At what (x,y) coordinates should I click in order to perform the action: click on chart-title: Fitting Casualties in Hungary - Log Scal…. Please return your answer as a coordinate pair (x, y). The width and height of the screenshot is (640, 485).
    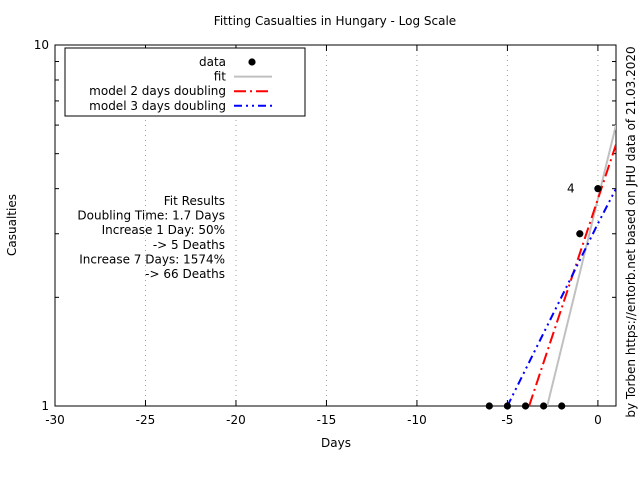
    Looking at the image, I should click on (335, 21).